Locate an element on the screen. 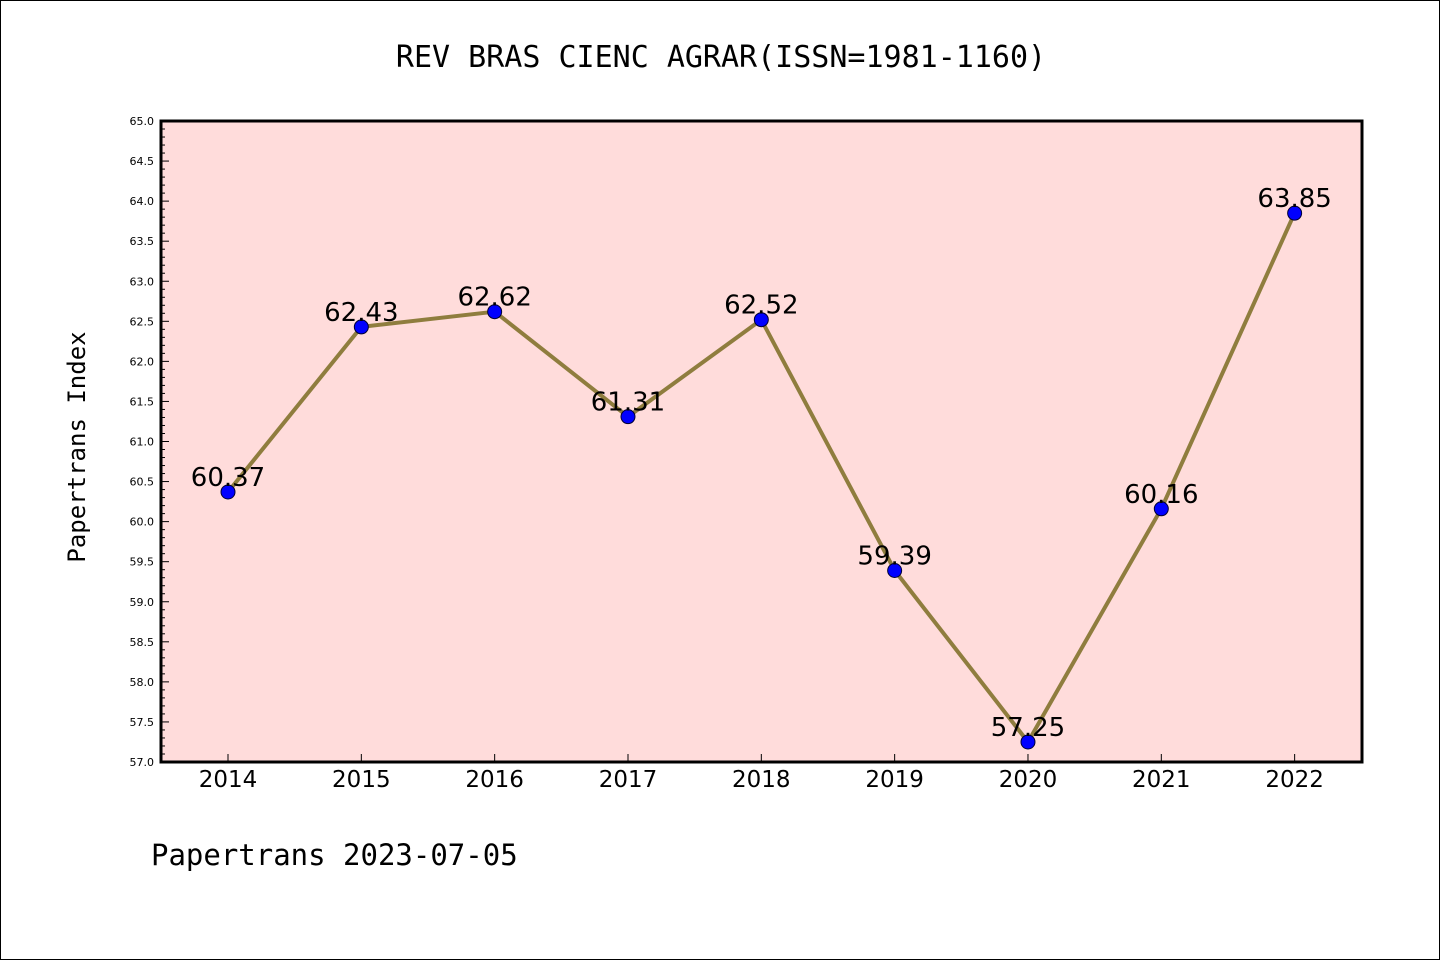  data-label: 61.31 is located at coordinates (628, 403).